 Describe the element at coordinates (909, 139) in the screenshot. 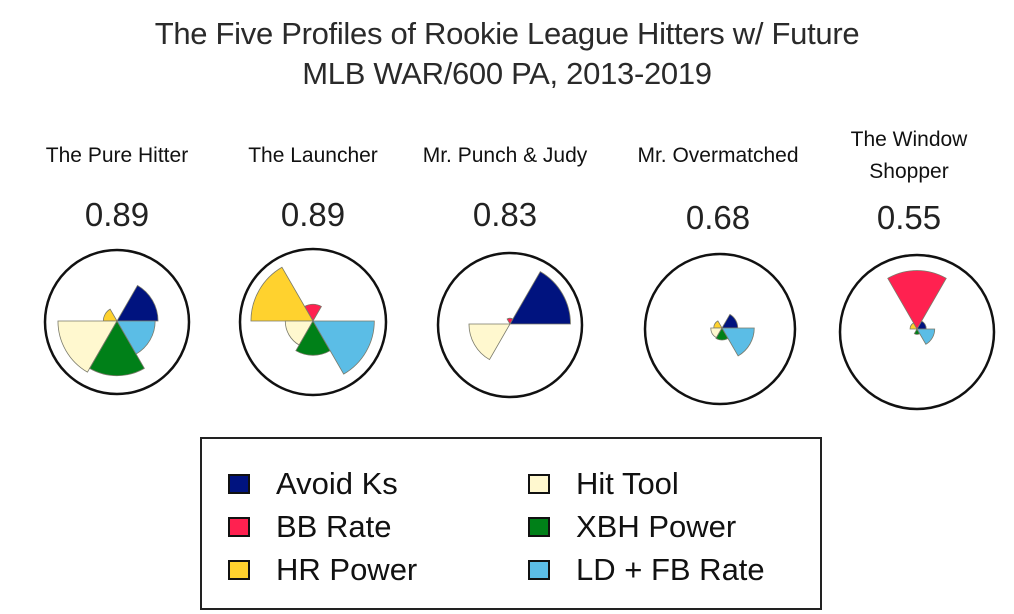

I see `profile-name-line1: The Window` at that location.